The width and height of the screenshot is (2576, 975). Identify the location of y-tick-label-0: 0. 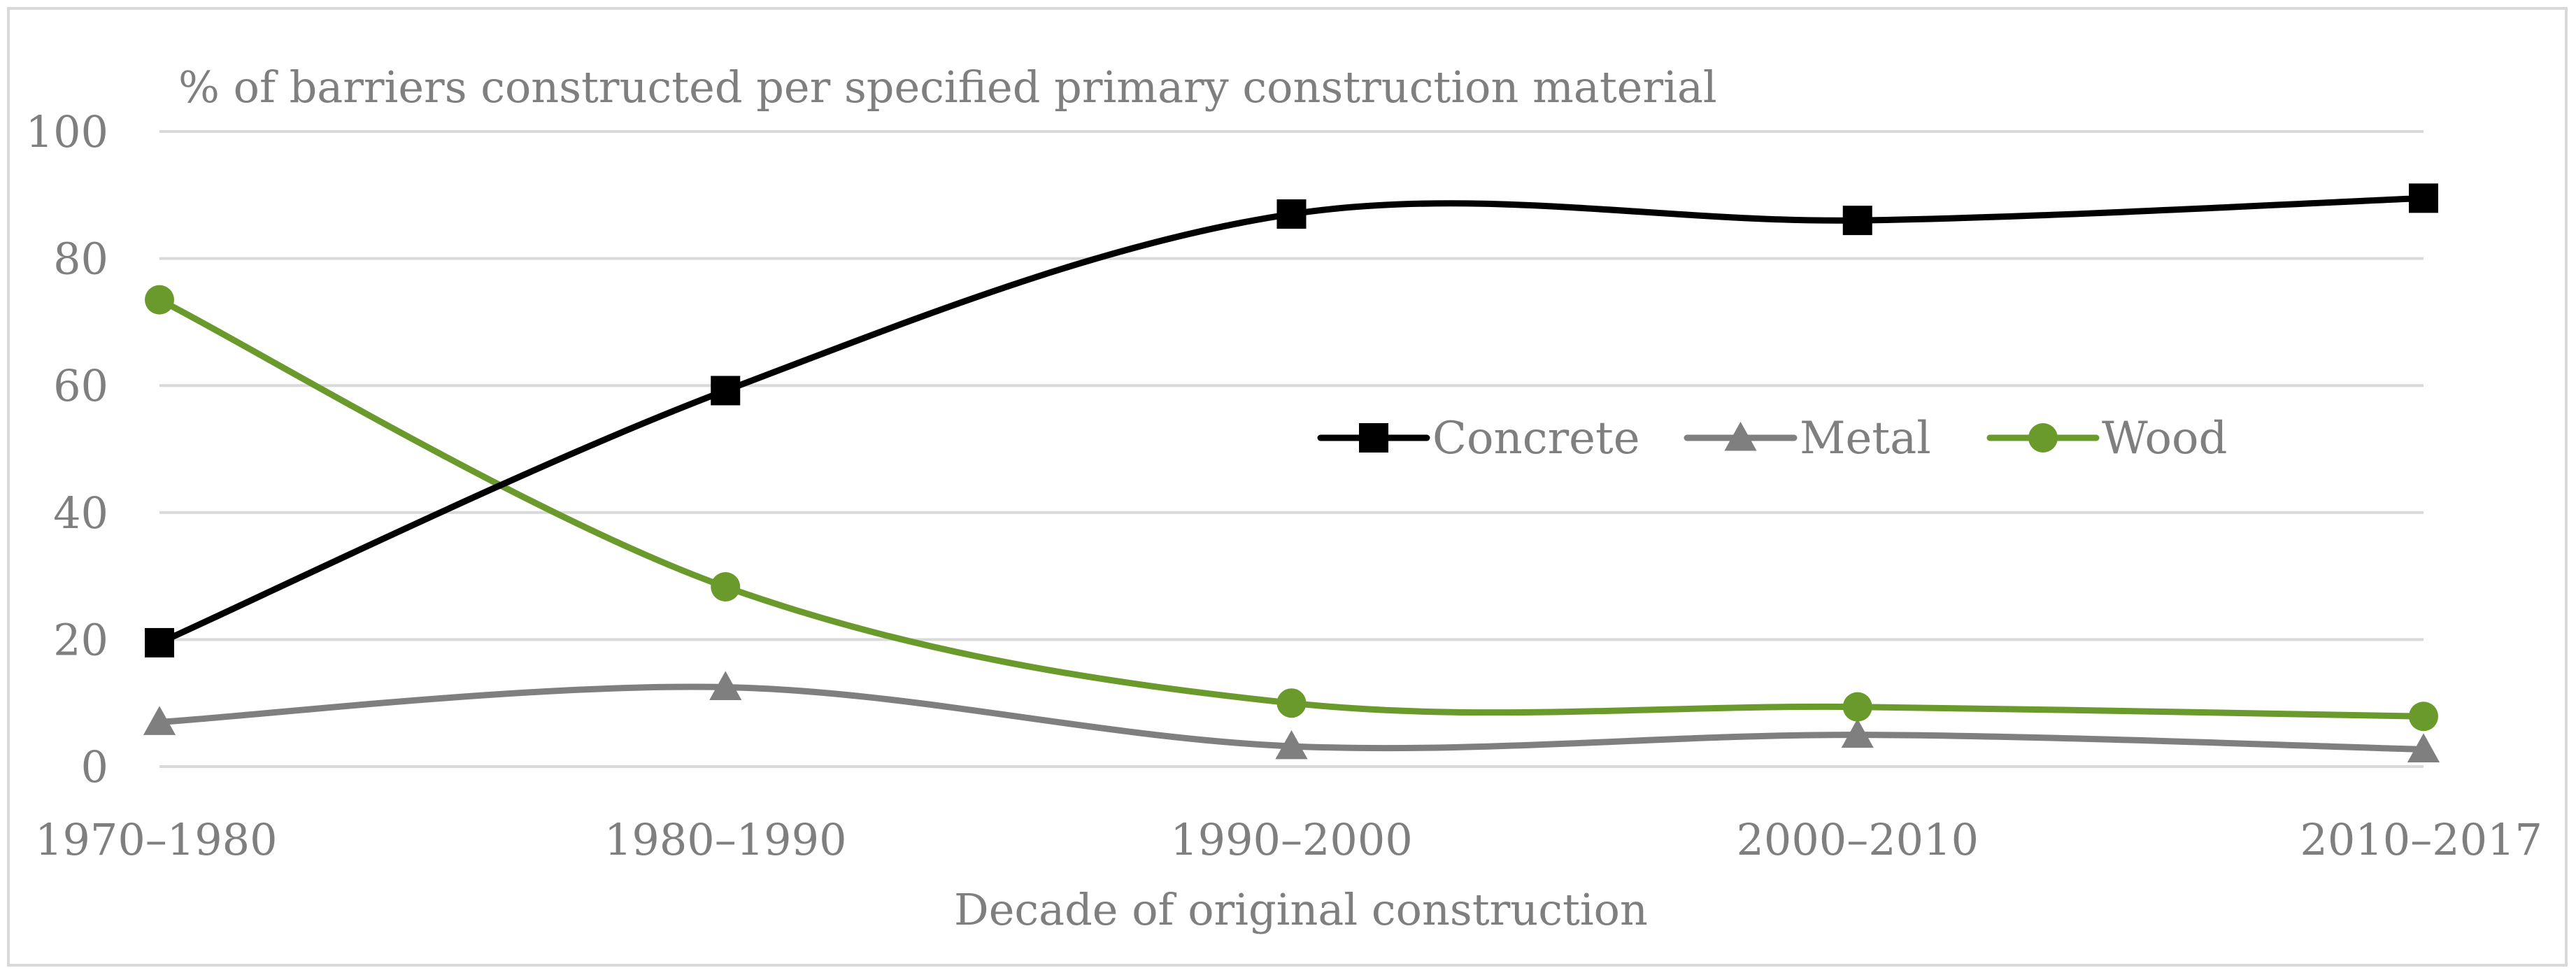
(94, 766).